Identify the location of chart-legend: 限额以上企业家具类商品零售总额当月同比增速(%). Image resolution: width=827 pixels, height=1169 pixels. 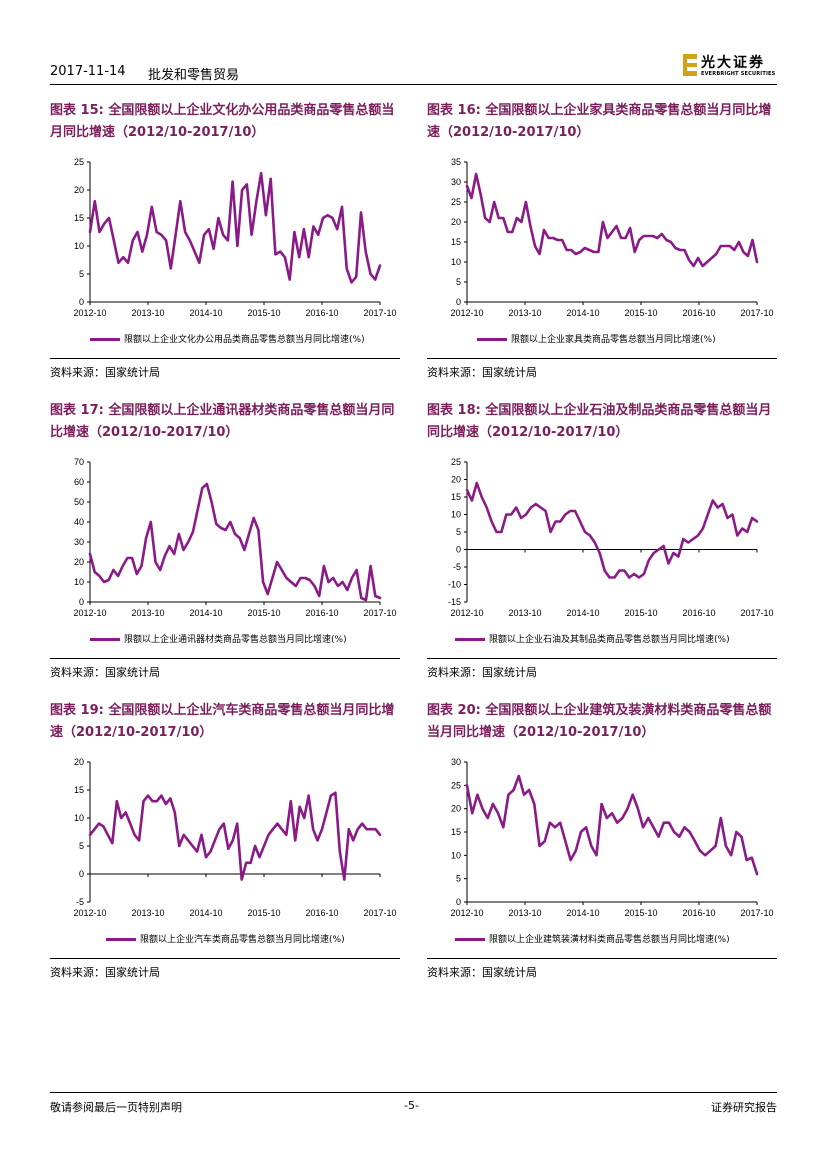
(602, 340).